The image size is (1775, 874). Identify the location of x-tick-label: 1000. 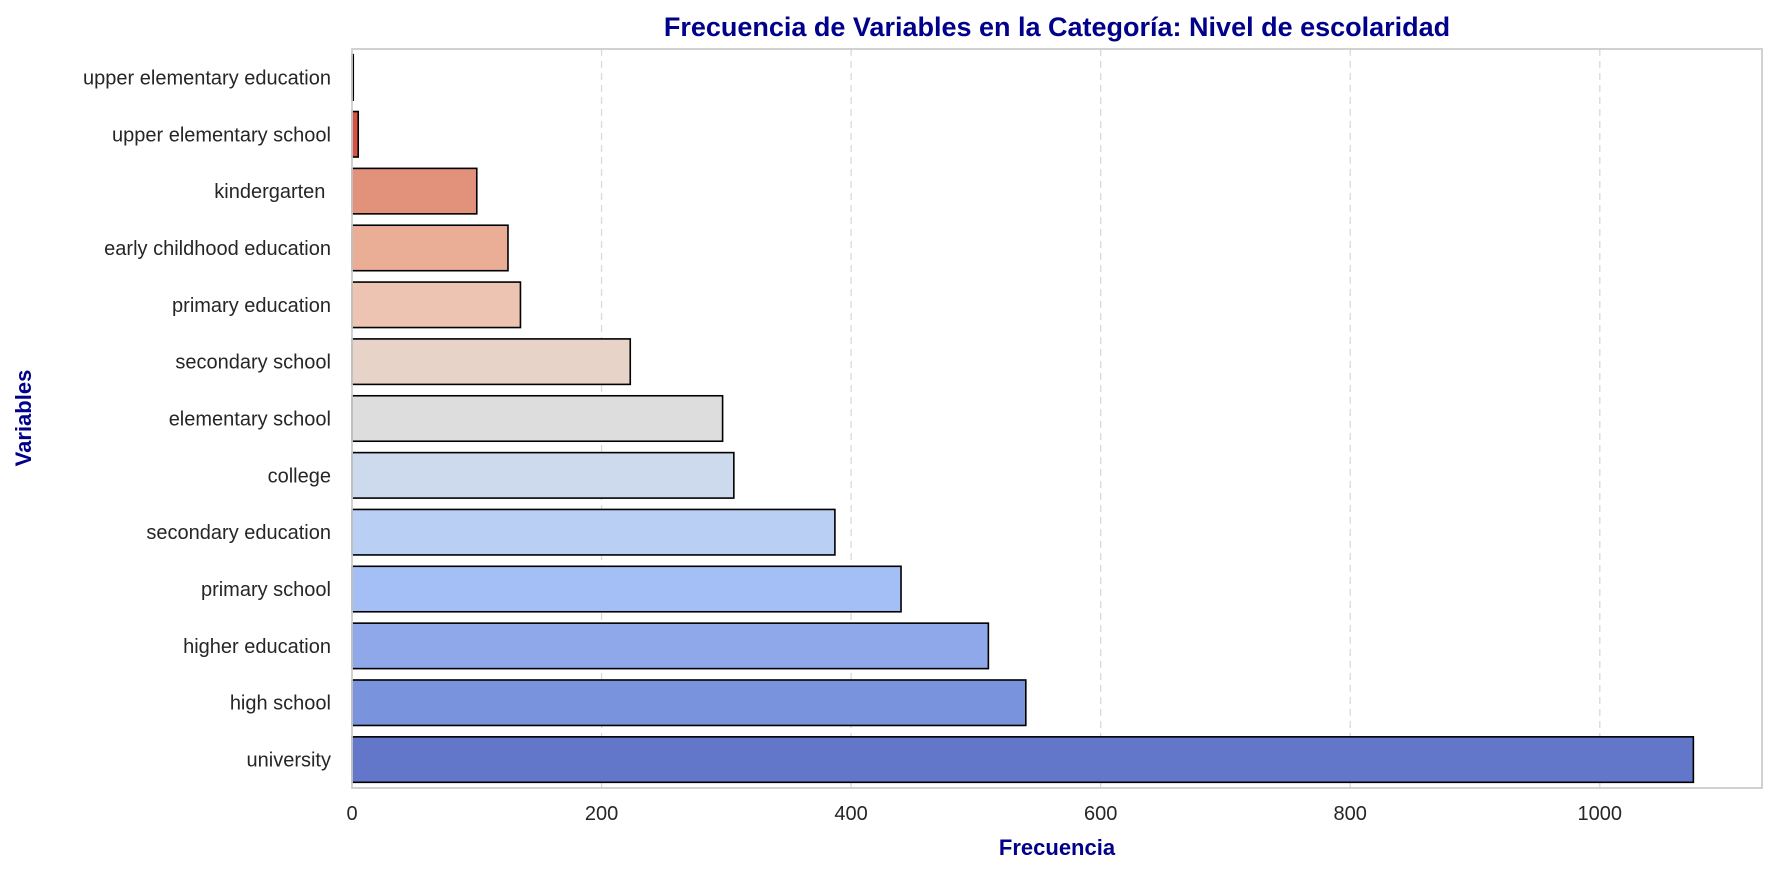
(1600, 814).